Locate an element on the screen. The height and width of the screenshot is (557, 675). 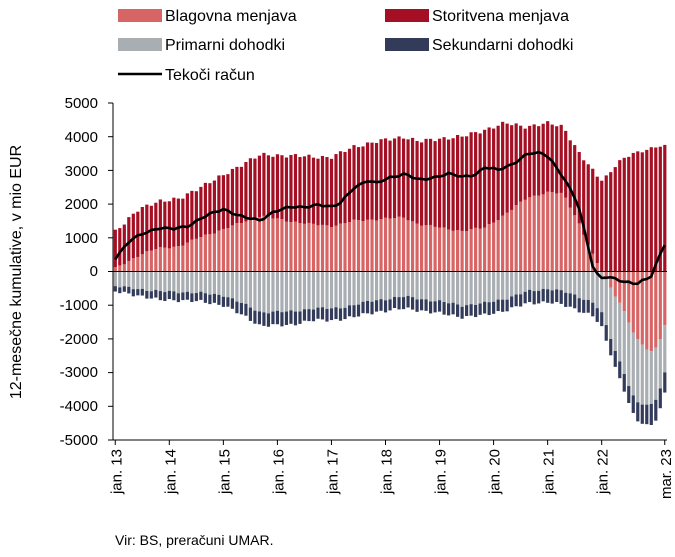
x-tick-label: jan. 18 is located at coordinates (387, 472).